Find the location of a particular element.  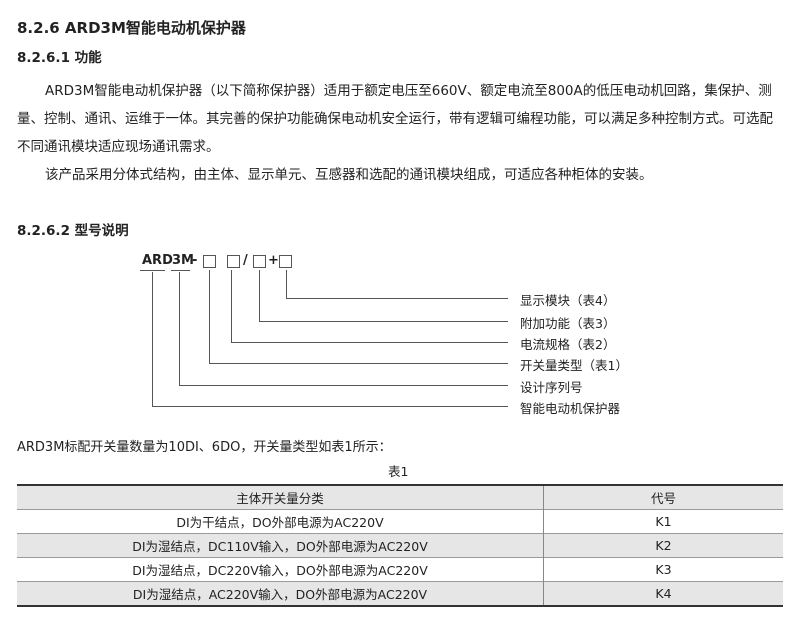

code-slash: / is located at coordinates (245, 260).